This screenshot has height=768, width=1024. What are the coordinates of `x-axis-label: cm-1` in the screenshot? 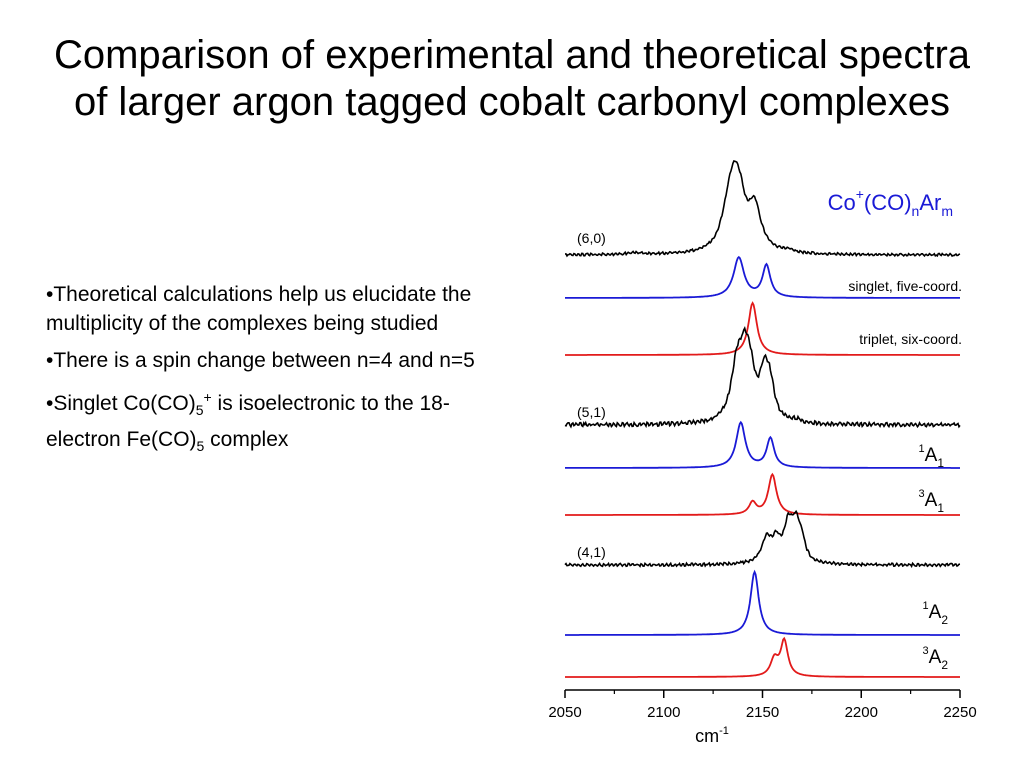 It's located at (712, 735).